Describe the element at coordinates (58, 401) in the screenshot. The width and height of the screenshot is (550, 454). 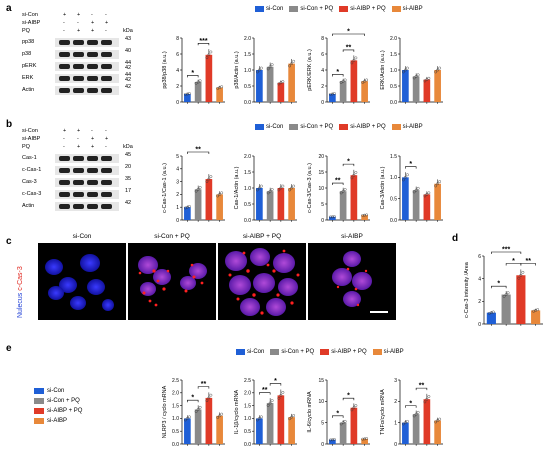
I see `legend-e-vertical-item-1: si-Con + PQ` at that location.